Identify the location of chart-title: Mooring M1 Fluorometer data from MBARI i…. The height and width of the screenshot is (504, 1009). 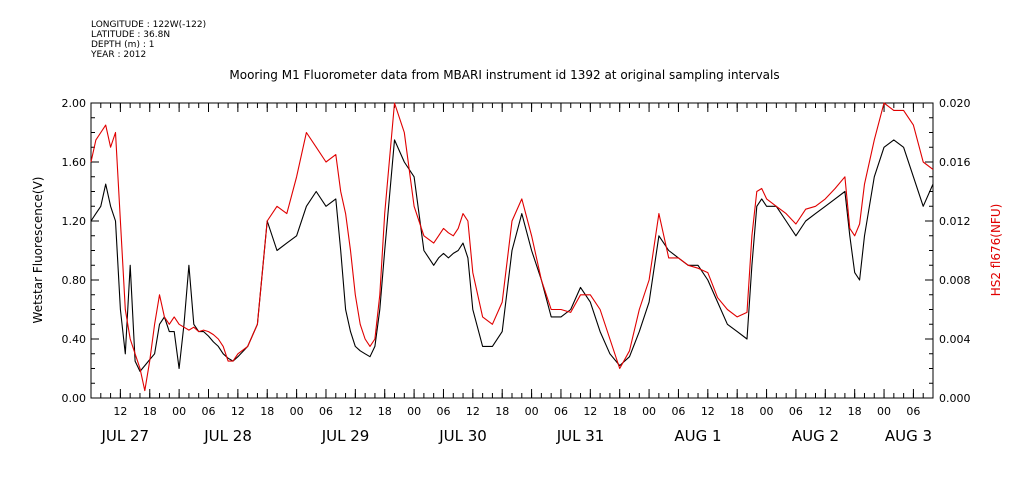
(504, 75).